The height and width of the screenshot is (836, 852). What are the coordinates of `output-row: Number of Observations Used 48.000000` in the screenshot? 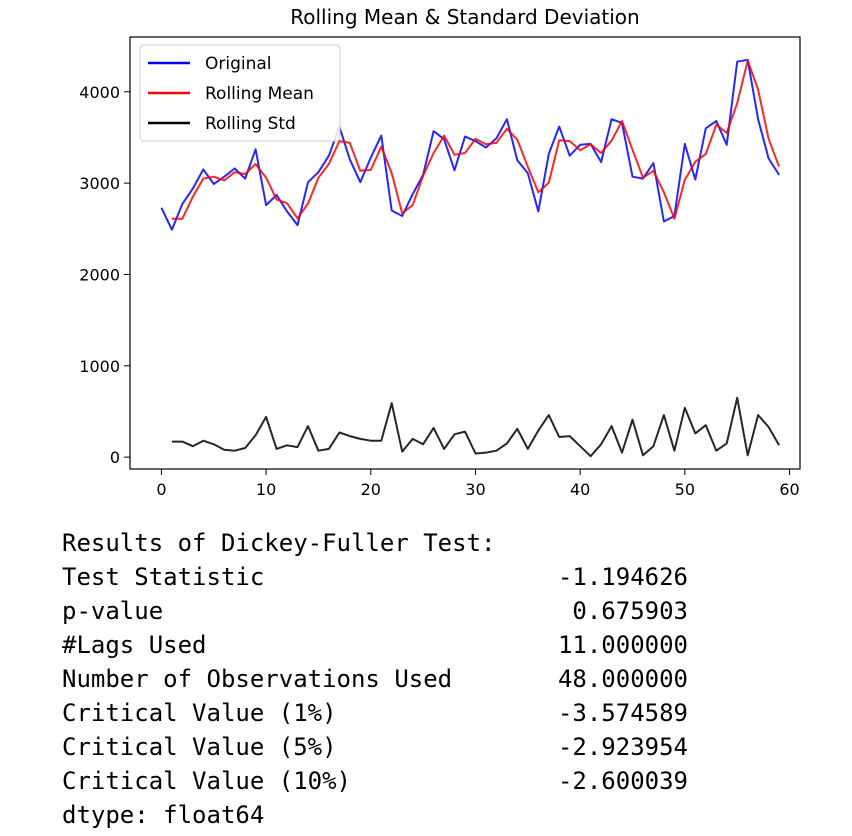 It's located at (375, 679).